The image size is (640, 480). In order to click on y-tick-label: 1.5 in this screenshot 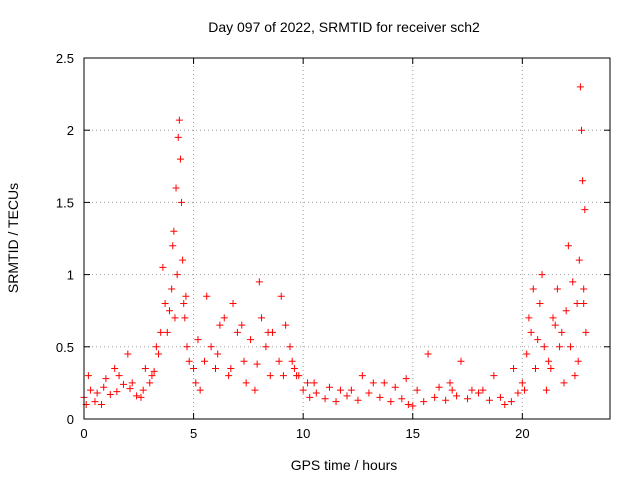, I will do `click(65, 202)`.